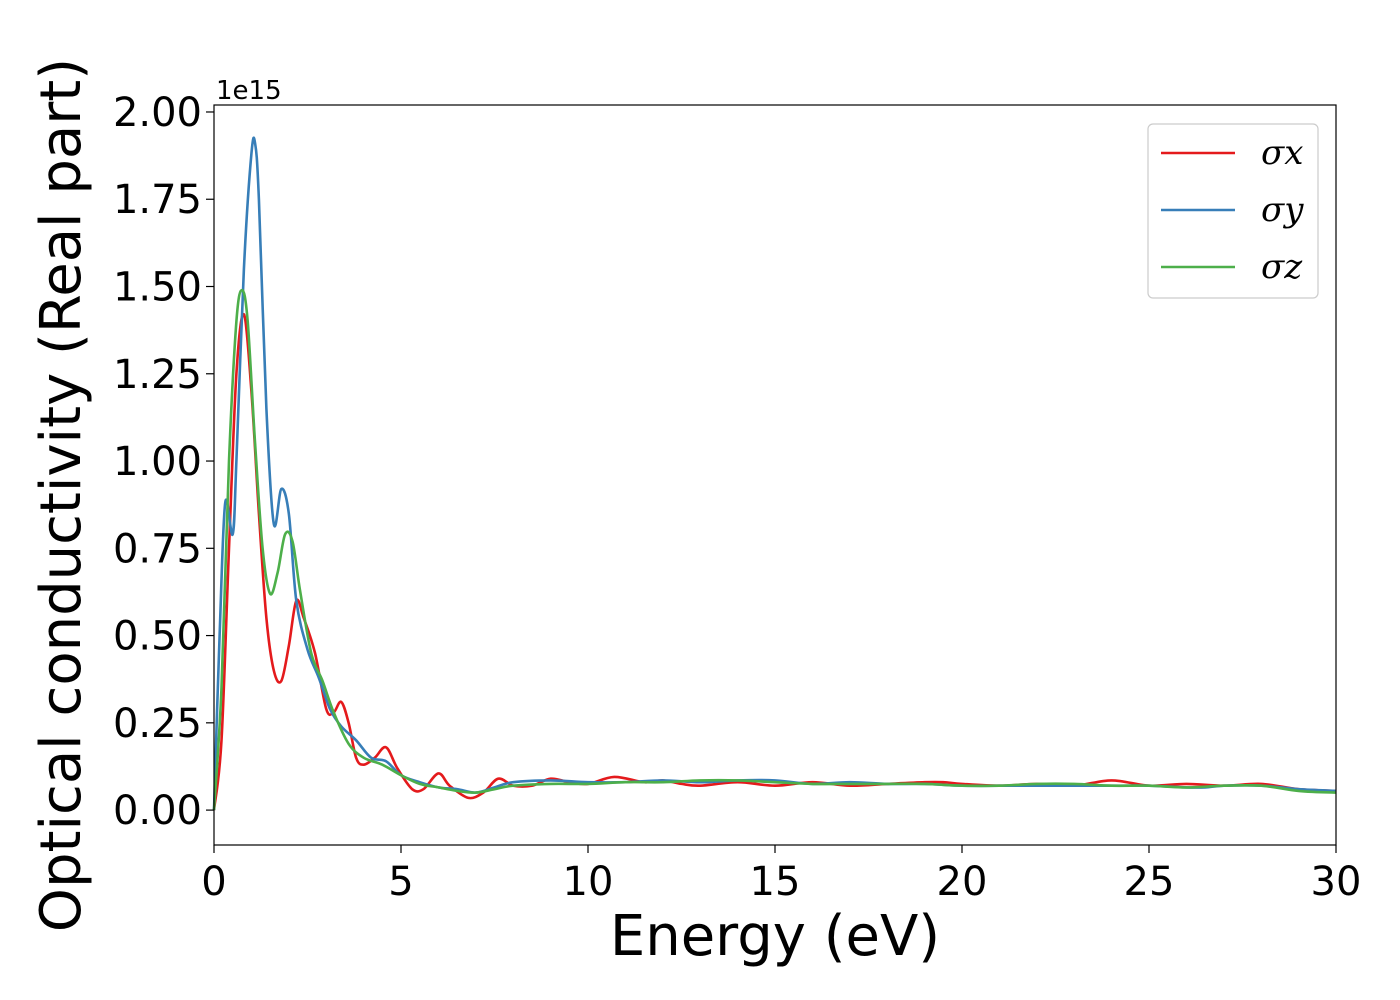  I want to click on legend-label-0: σx, so click(1282, 153).